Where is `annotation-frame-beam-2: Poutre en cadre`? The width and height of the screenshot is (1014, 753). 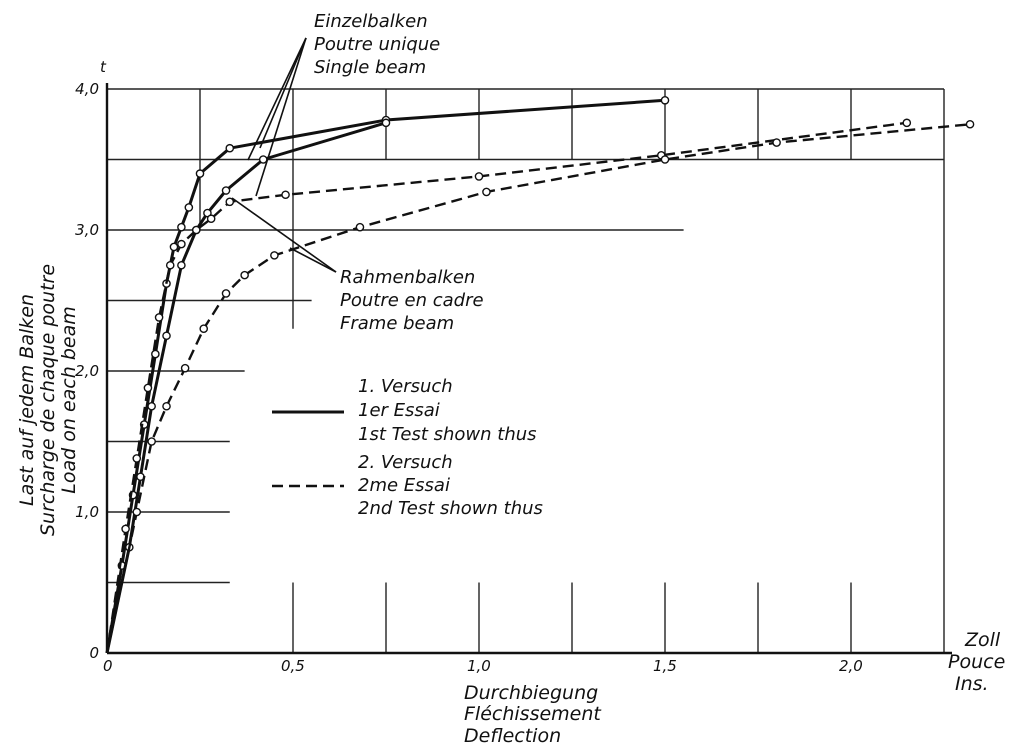
annotation-frame-beam-2: Poutre en cadre is located at coordinates (412, 300).